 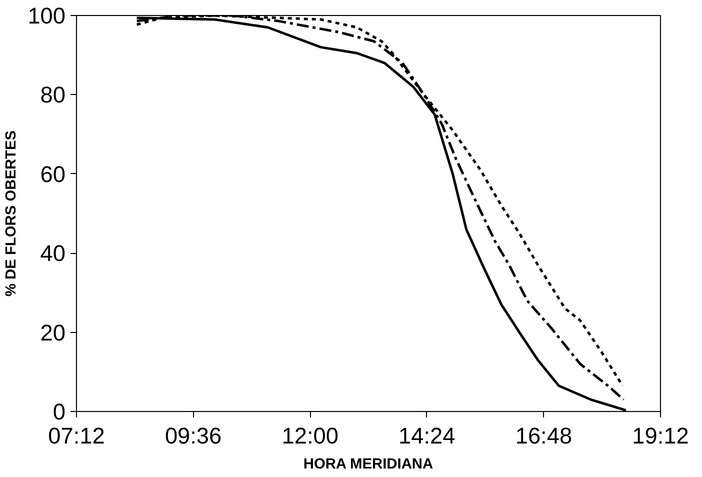 What do you see at coordinates (53, 173) in the screenshot?
I see `y-tick-label: 60` at bounding box center [53, 173].